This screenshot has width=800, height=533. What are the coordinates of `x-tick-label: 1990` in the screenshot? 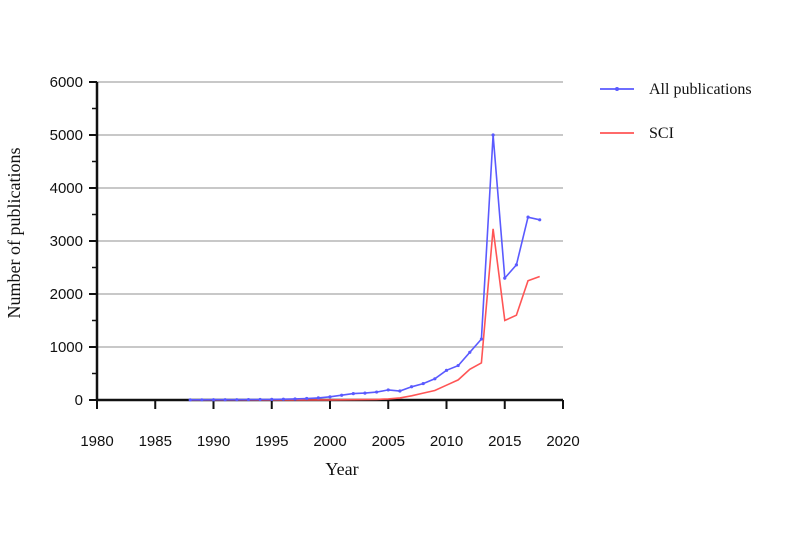 It's located at (213, 441).